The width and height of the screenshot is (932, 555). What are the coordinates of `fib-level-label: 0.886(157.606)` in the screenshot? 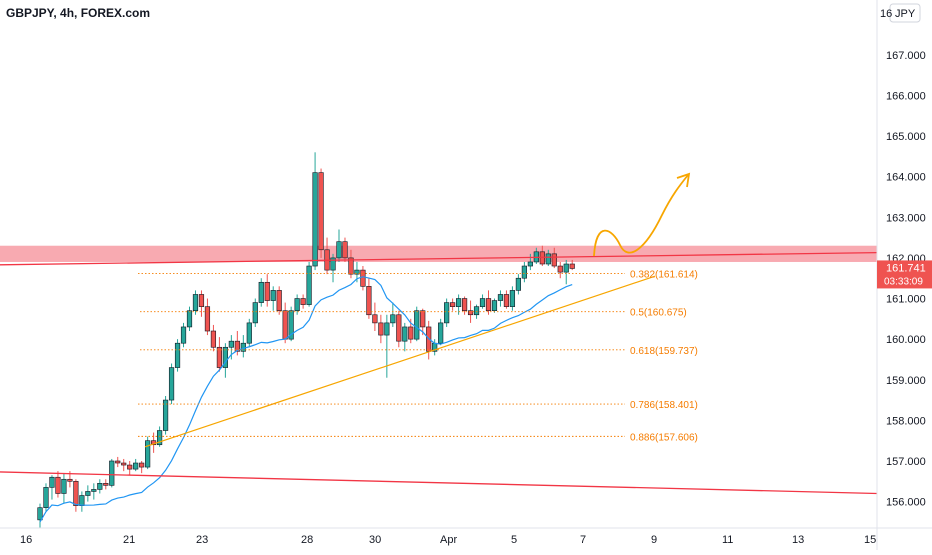 It's located at (664, 437).